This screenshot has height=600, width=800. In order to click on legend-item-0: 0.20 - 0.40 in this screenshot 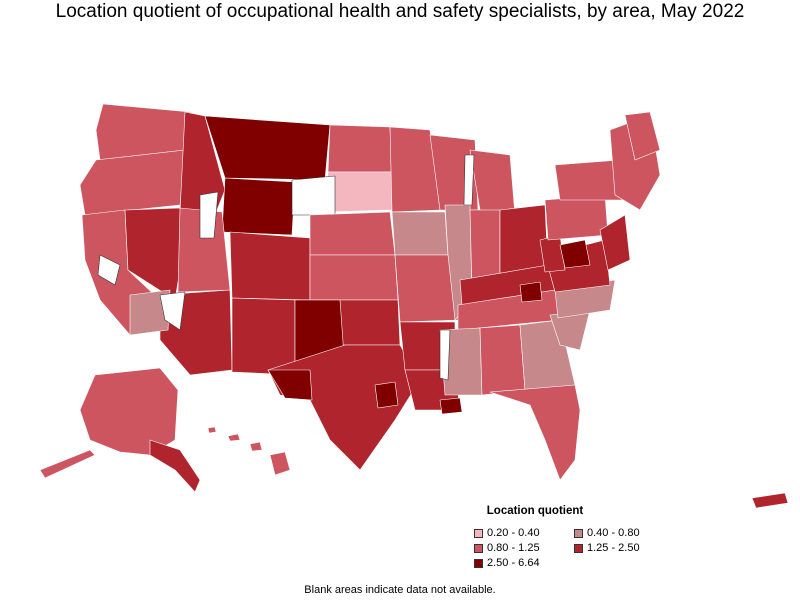, I will do `click(524, 533)`.